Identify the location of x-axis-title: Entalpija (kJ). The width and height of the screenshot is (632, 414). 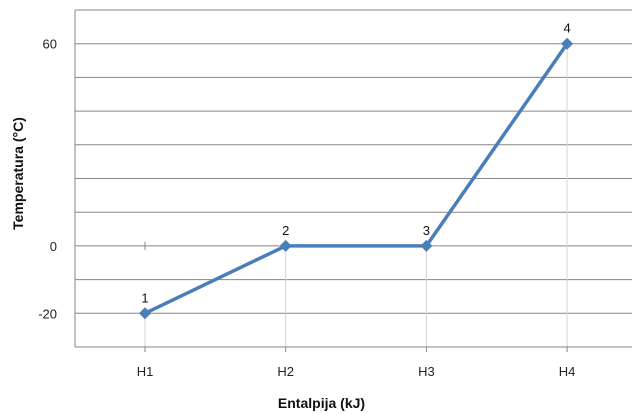
(321, 403).